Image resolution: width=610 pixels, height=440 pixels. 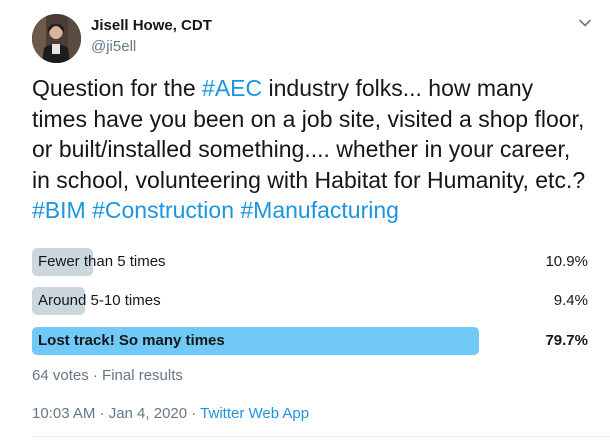 What do you see at coordinates (99, 300) in the screenshot?
I see `poll-option-label: Around 5-10 times` at bounding box center [99, 300].